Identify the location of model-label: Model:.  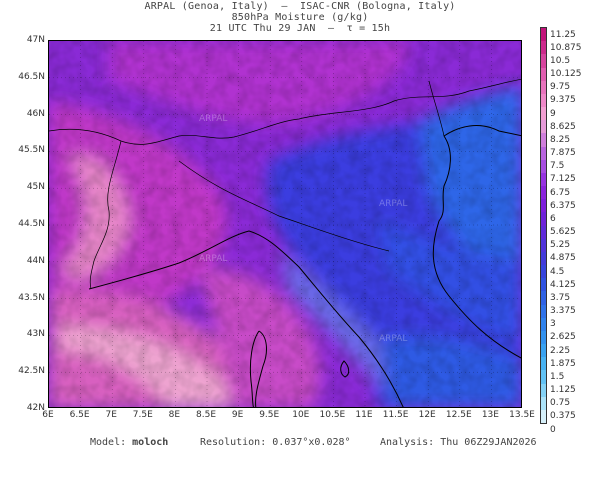
(108, 442).